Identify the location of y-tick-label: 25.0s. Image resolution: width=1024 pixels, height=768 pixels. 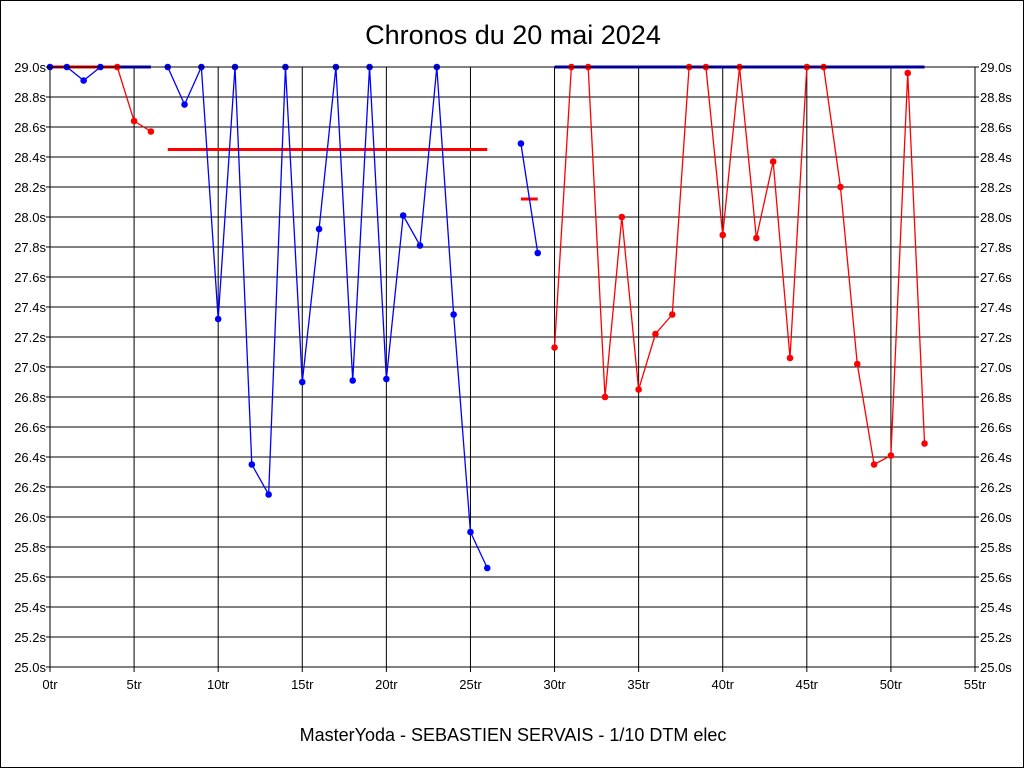
(30, 667).